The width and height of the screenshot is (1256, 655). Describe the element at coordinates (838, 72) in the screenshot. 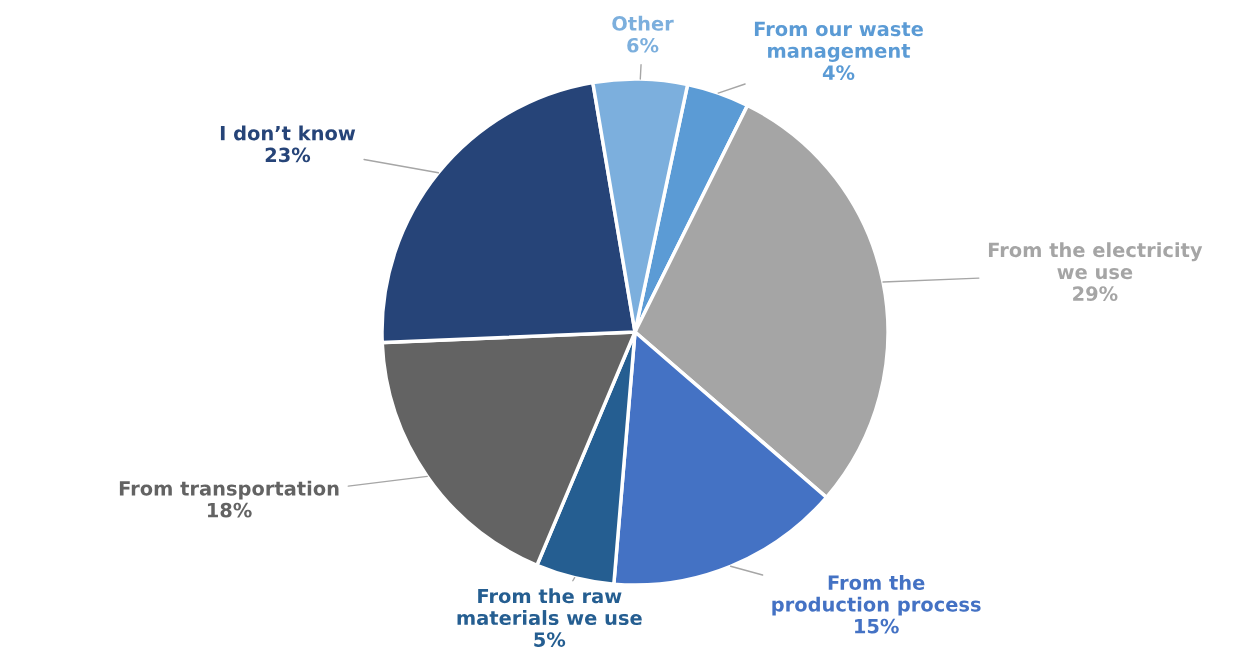

I see `data-label: 4%` at that location.